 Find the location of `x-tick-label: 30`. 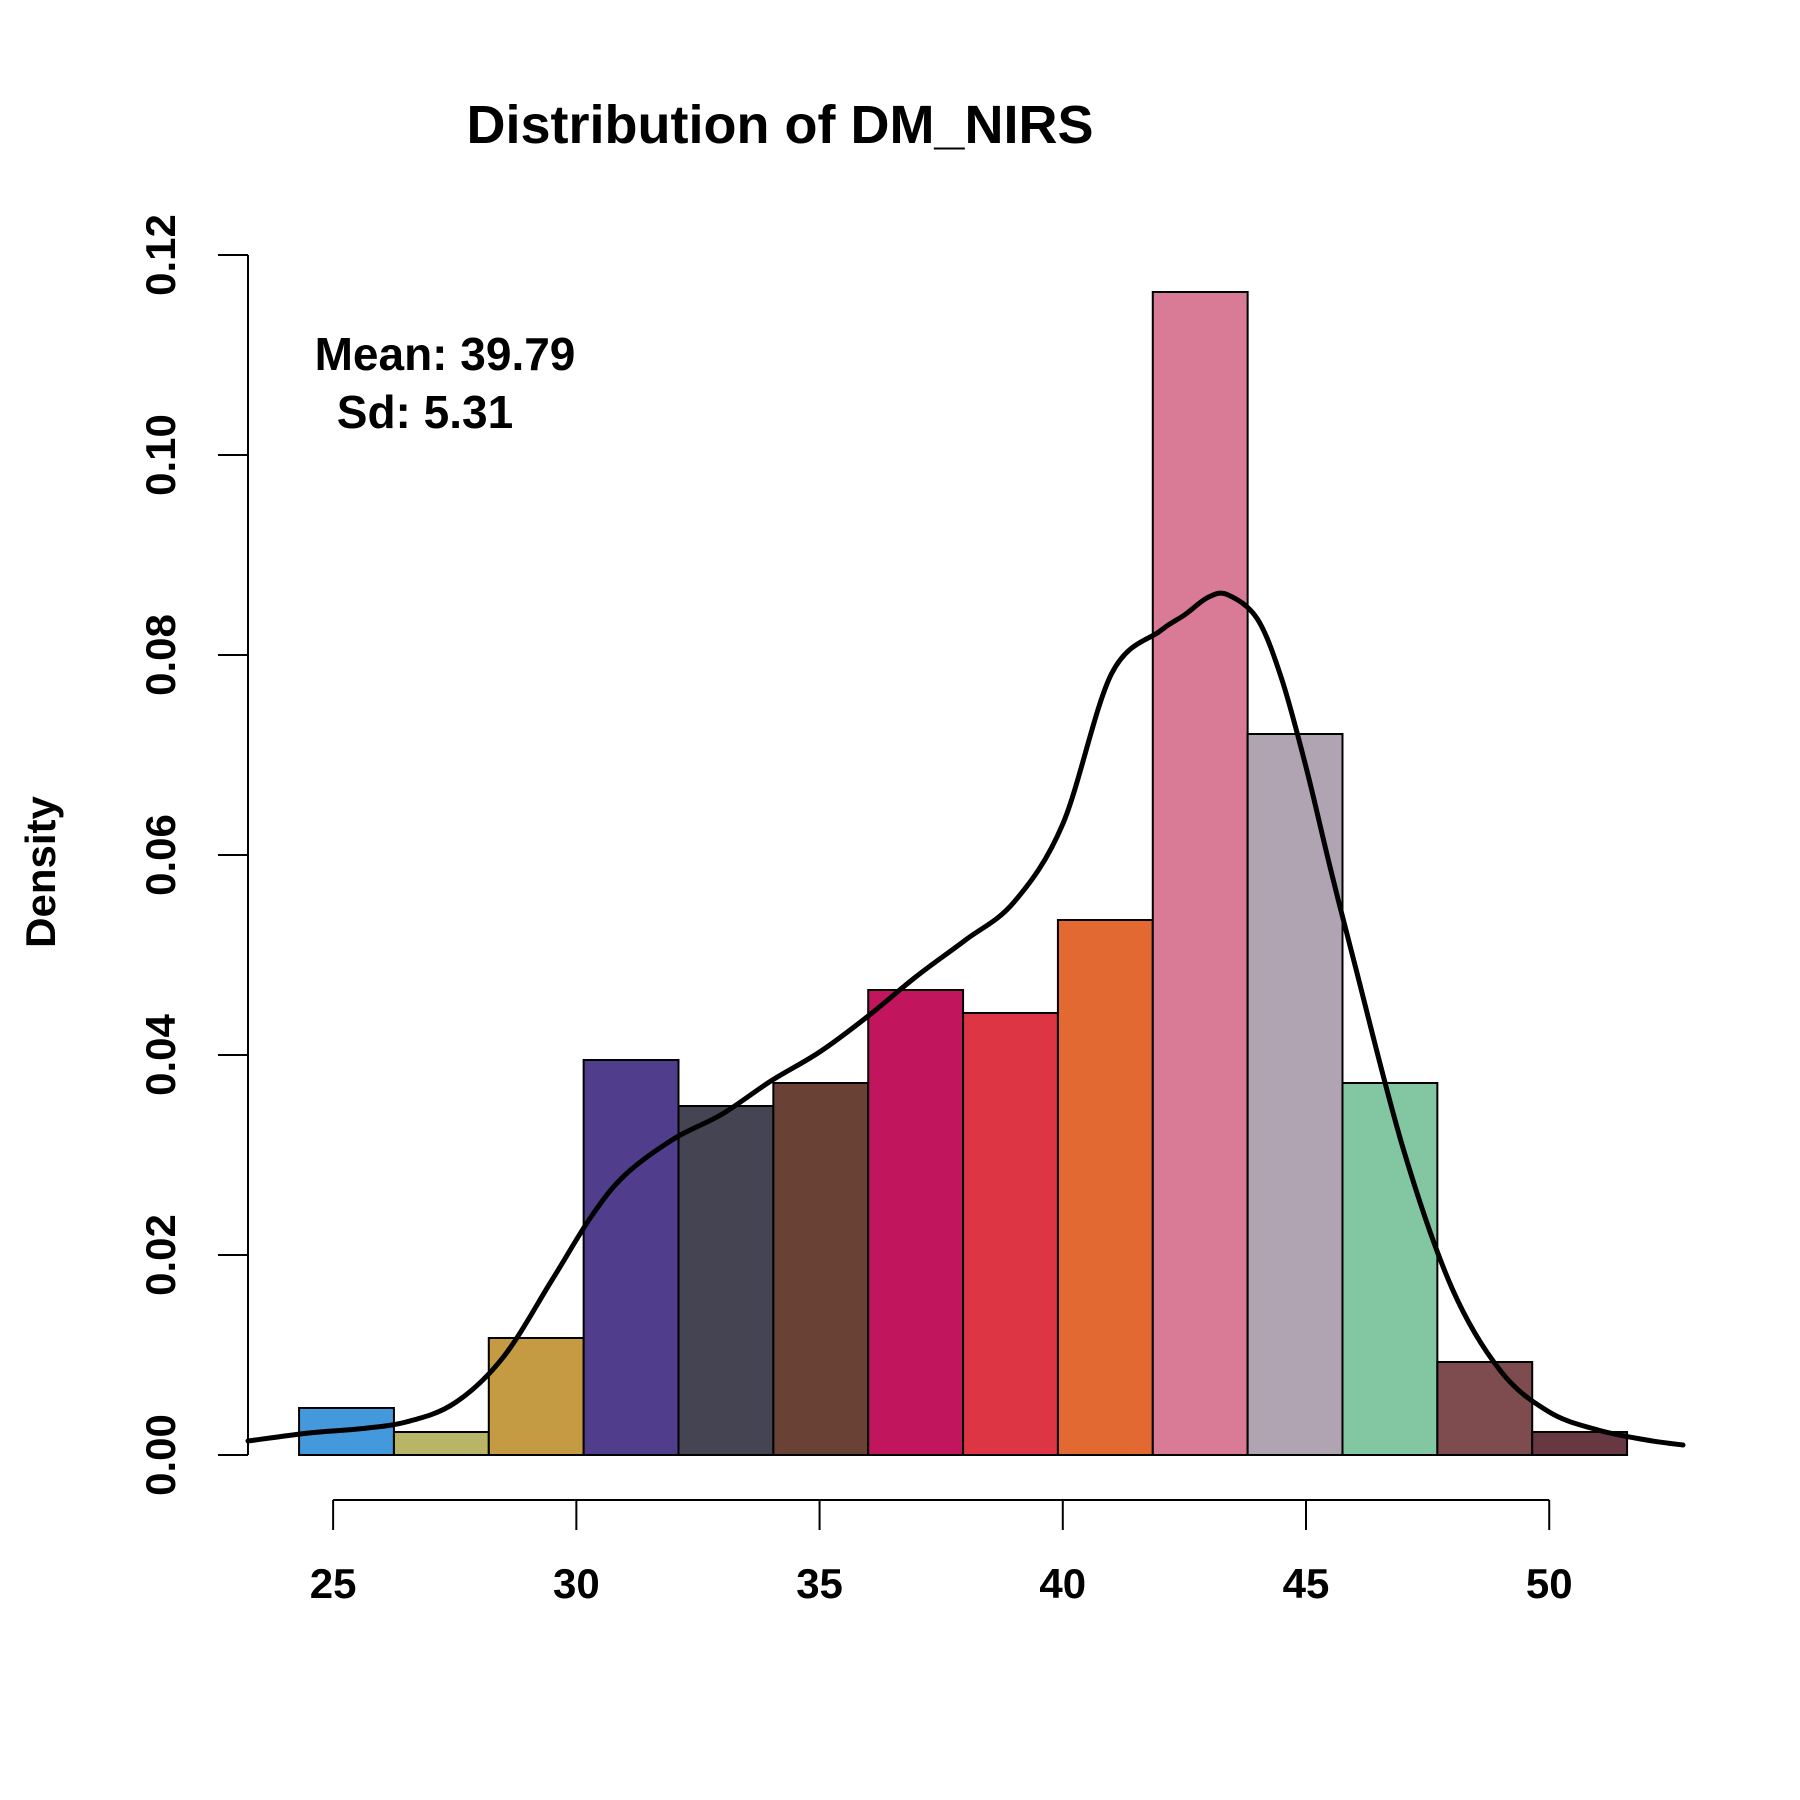

x-tick-label: 30 is located at coordinates (576, 1583).